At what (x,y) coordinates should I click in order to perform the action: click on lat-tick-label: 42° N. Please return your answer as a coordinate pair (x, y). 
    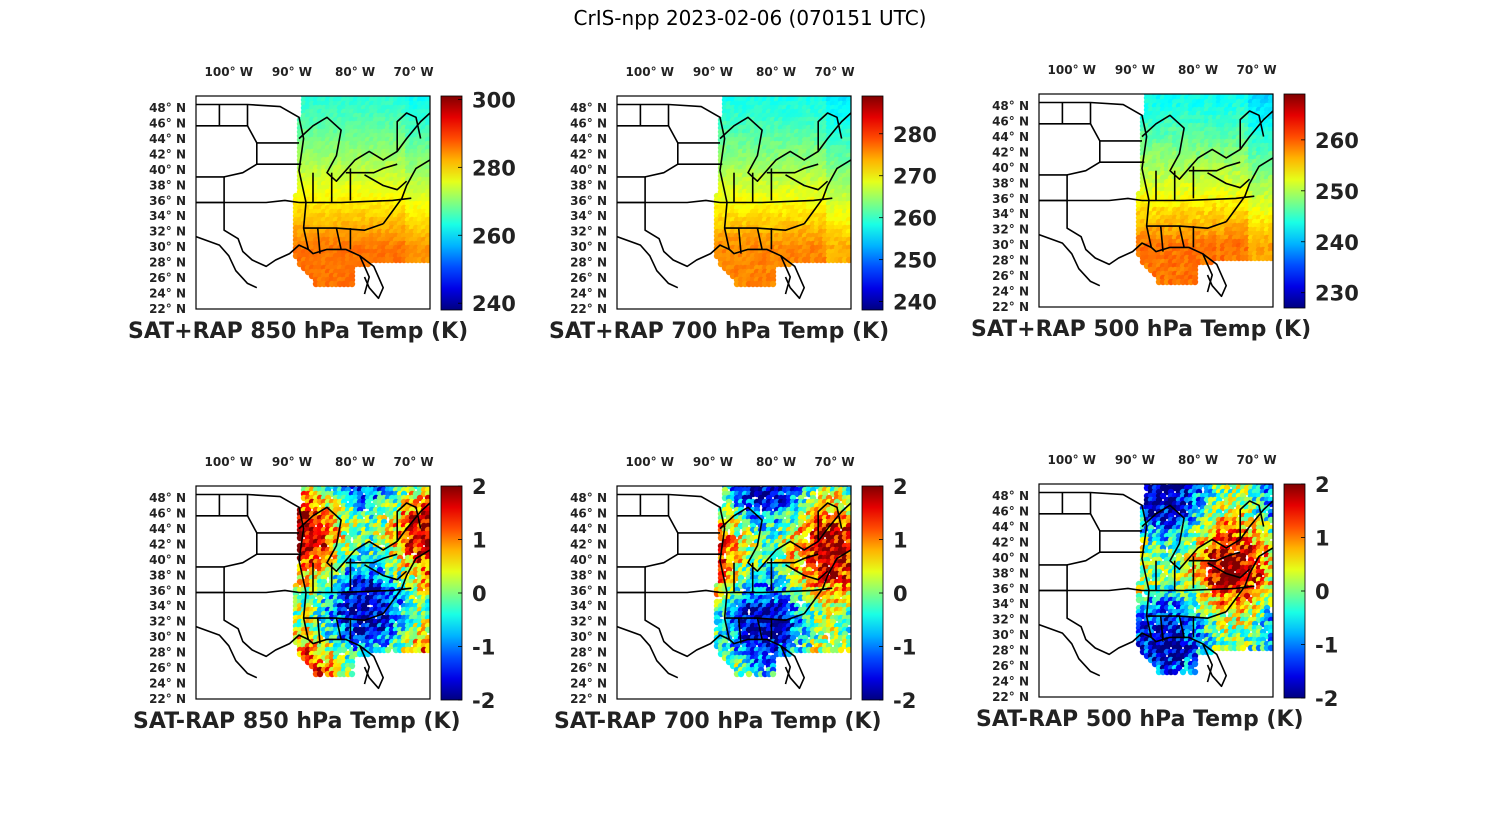
    Looking at the image, I should click on (1010, 152).